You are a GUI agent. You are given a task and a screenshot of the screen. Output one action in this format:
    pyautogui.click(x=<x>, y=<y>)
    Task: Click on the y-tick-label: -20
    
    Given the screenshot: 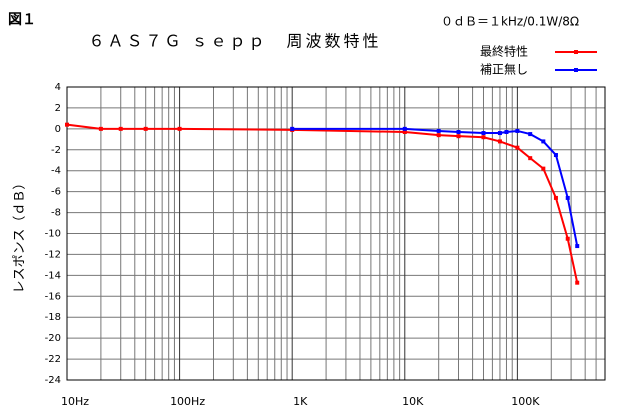 What is the action you would take?
    pyautogui.click(x=53, y=338)
    